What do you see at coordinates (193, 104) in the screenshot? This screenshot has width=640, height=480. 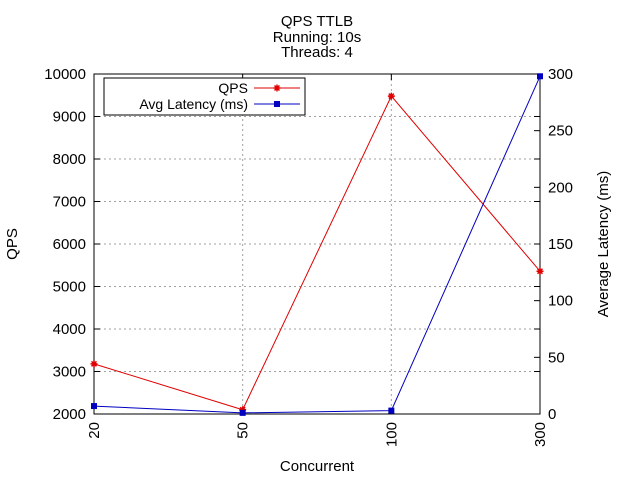 I see `legend-label-latency: Avg Latency (ms)` at bounding box center [193, 104].